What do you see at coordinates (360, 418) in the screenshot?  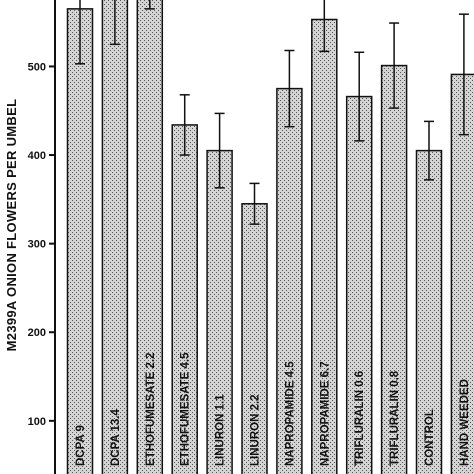 I see `bar-category-label: TRIFLURALIN 0.6` at bounding box center [360, 418].